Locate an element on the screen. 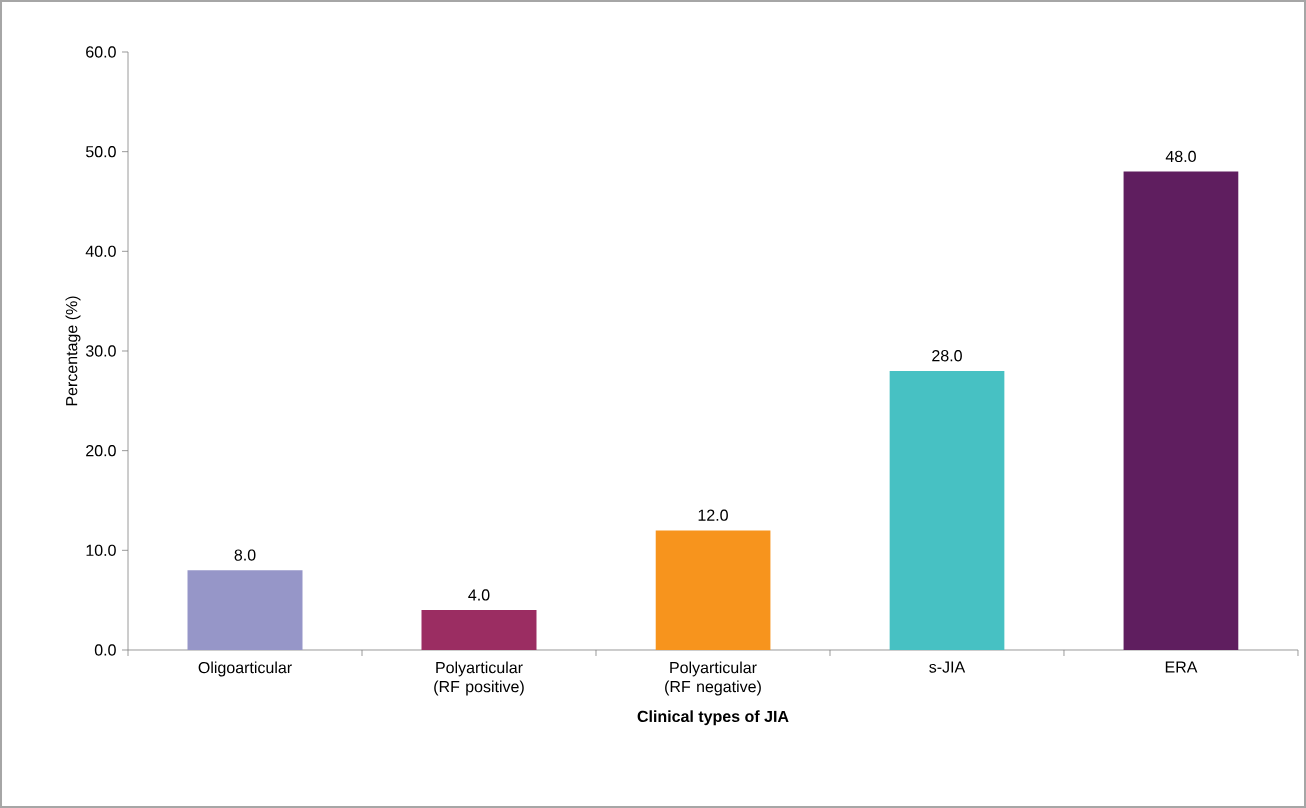  data-label: 48.0 is located at coordinates (1180, 156).